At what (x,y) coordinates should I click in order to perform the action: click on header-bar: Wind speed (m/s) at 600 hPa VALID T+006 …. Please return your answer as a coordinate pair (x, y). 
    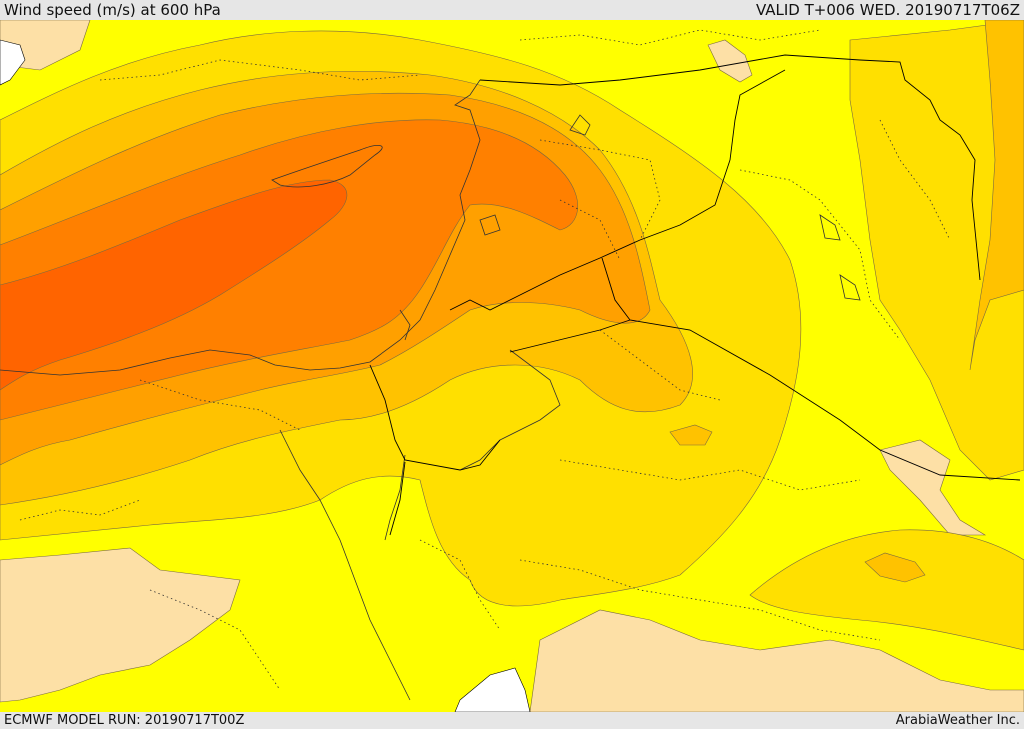
    Looking at the image, I should click on (512, 10).